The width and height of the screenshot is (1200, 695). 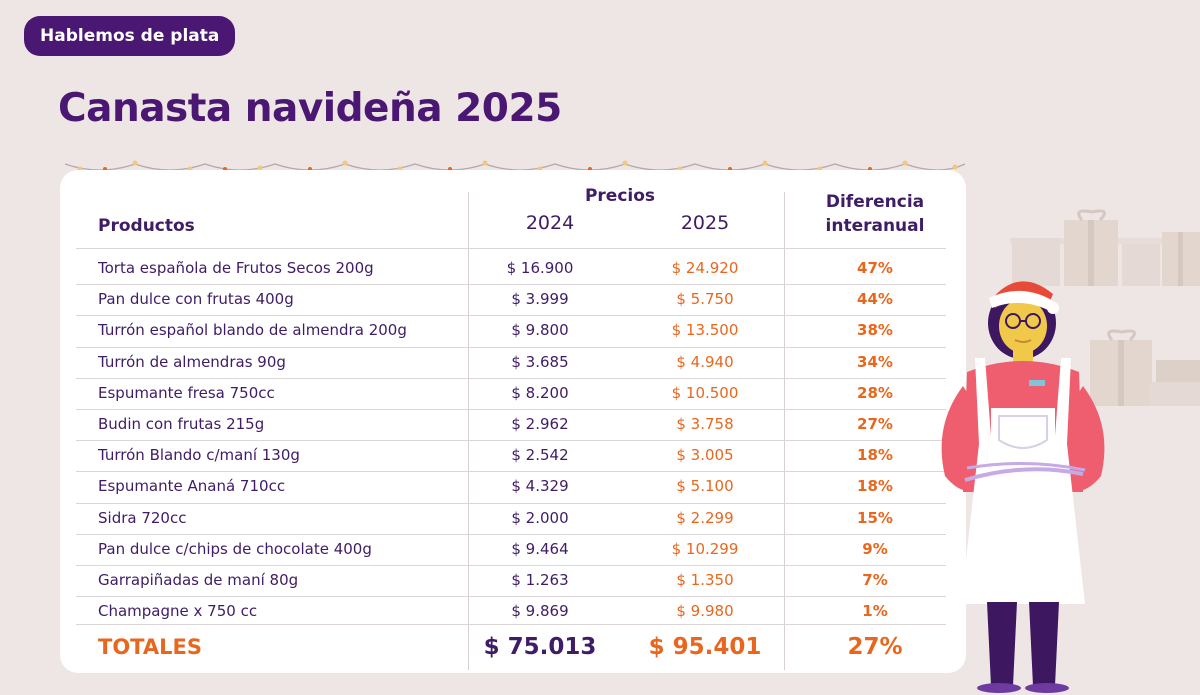 I want to click on header-2025: 2025, so click(x=705, y=223).